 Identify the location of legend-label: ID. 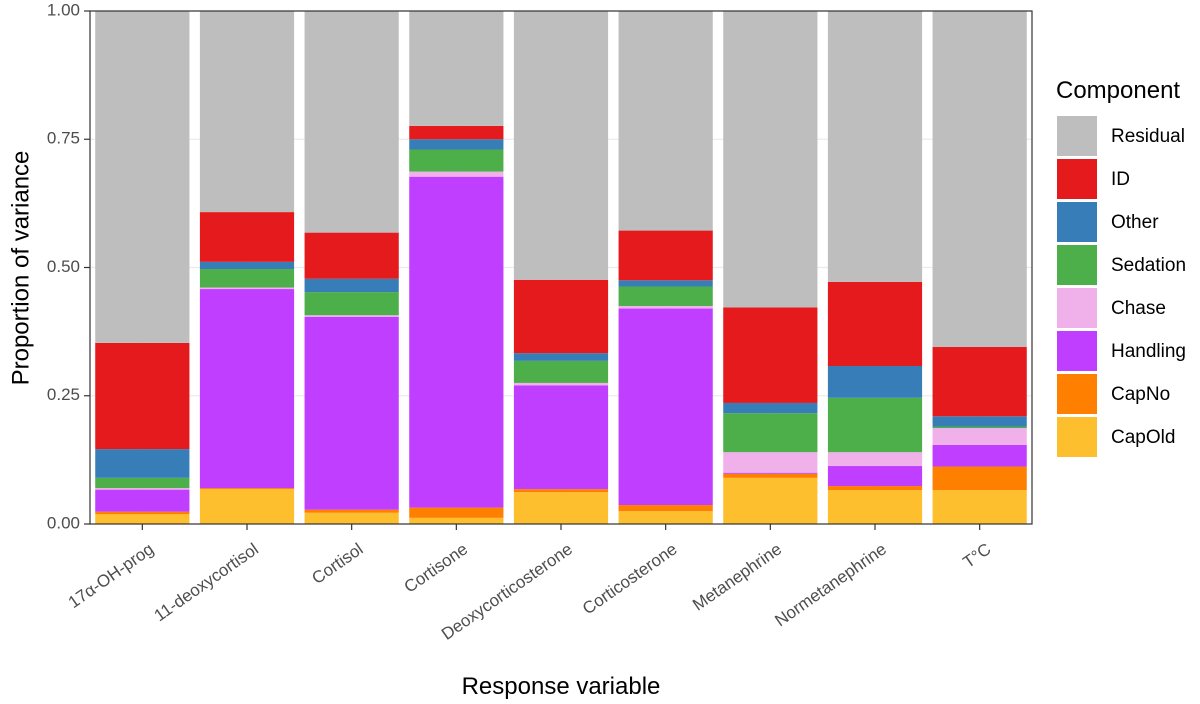
(1120, 179).